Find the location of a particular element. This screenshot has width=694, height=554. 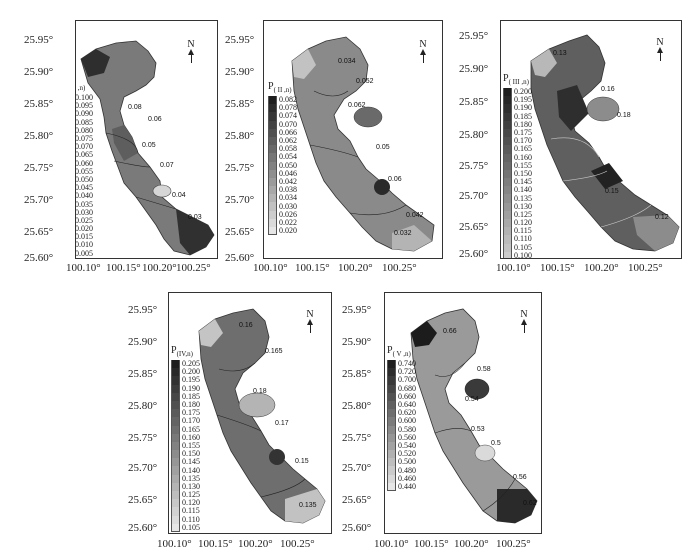

legend-item: 0.060 is located at coordinates (84, 163).